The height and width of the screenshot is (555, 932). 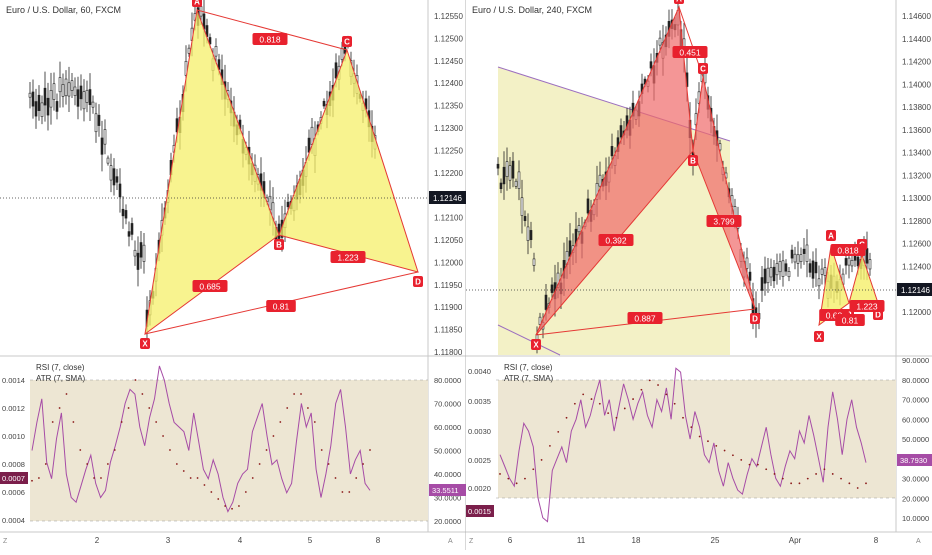 What do you see at coordinates (614, 104) in the screenshot?
I see `zone-trendline` at bounding box center [614, 104].